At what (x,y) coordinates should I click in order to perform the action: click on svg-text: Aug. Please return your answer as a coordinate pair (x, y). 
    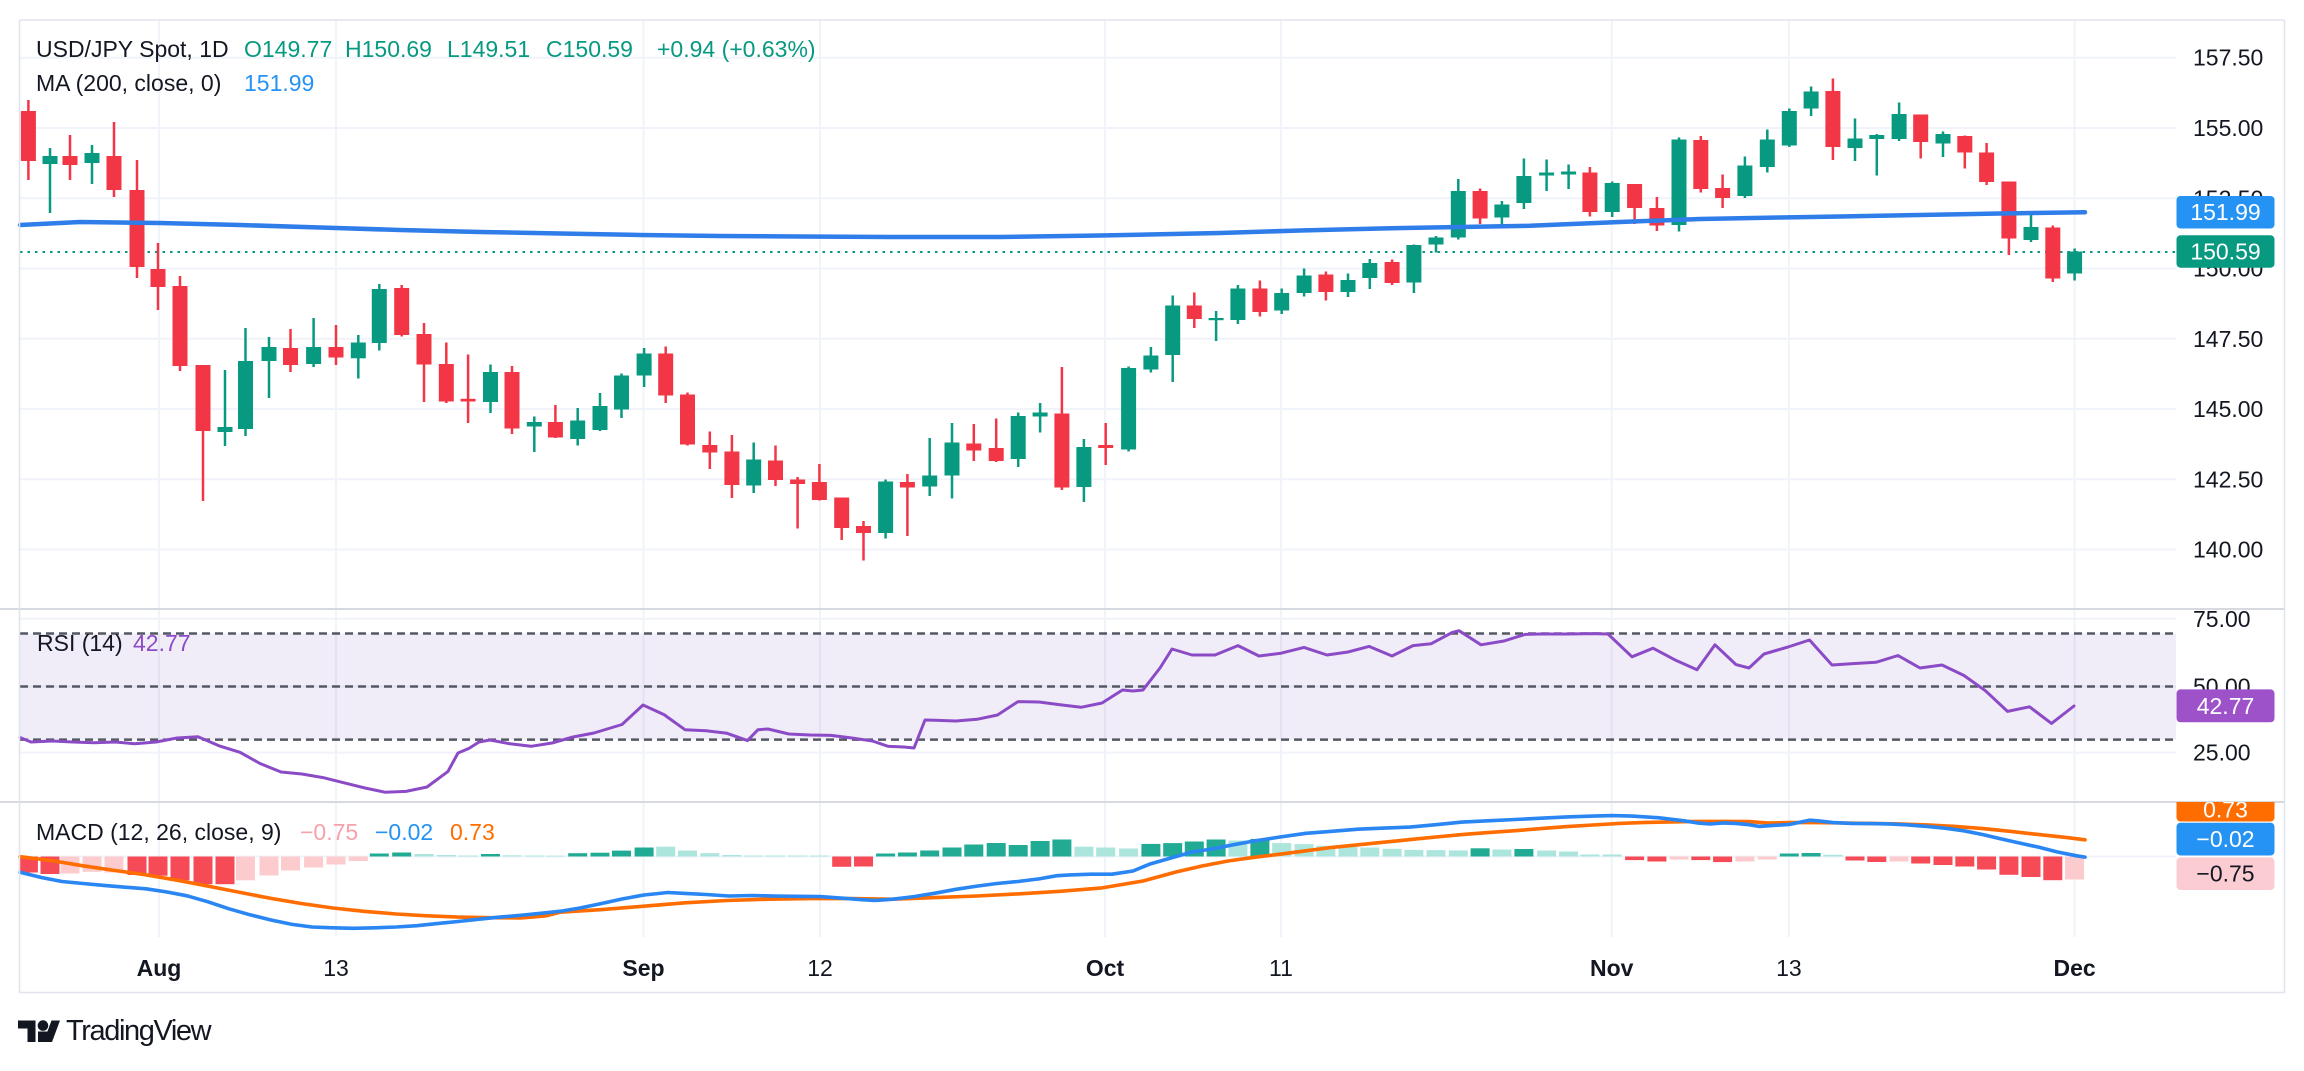
    Looking at the image, I should click on (159, 968).